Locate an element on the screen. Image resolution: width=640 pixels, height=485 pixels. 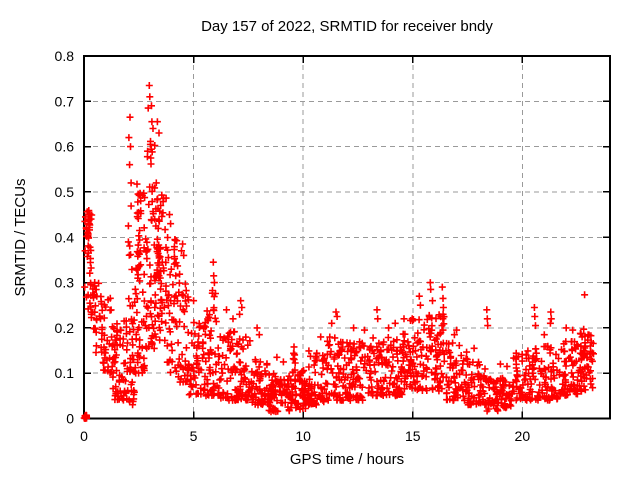
x-tick-label: 5 is located at coordinates (194, 436).